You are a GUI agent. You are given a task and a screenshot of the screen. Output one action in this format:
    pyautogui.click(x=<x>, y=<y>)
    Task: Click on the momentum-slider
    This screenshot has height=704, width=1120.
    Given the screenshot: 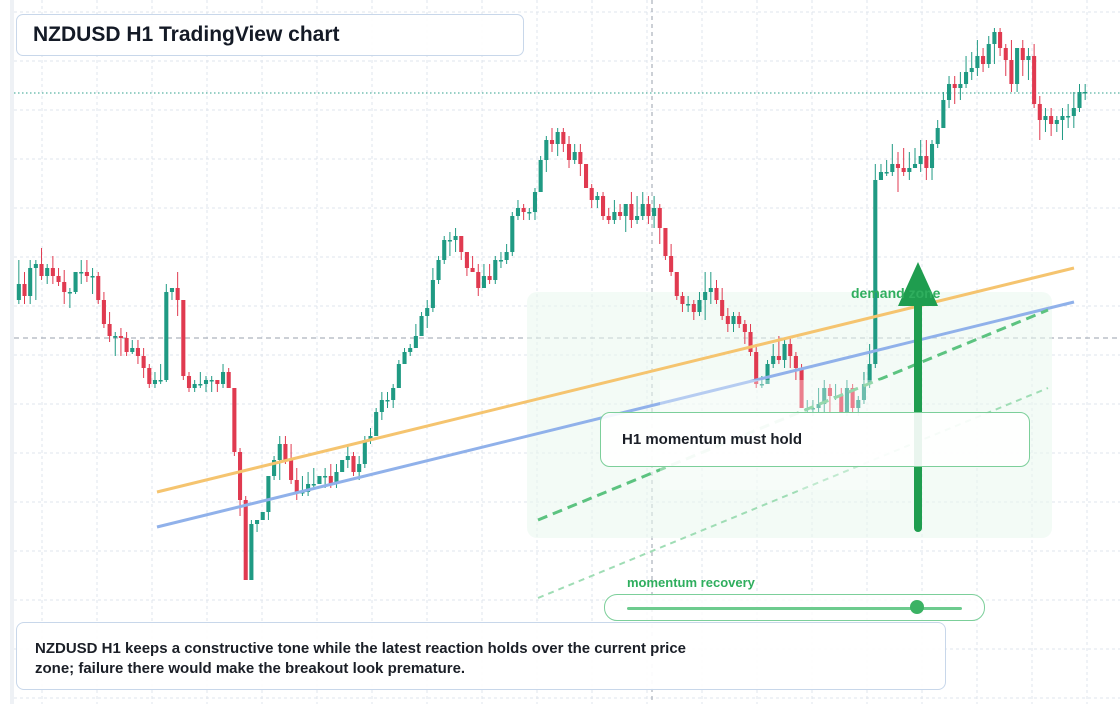 What is the action you would take?
    pyautogui.click(x=794, y=607)
    